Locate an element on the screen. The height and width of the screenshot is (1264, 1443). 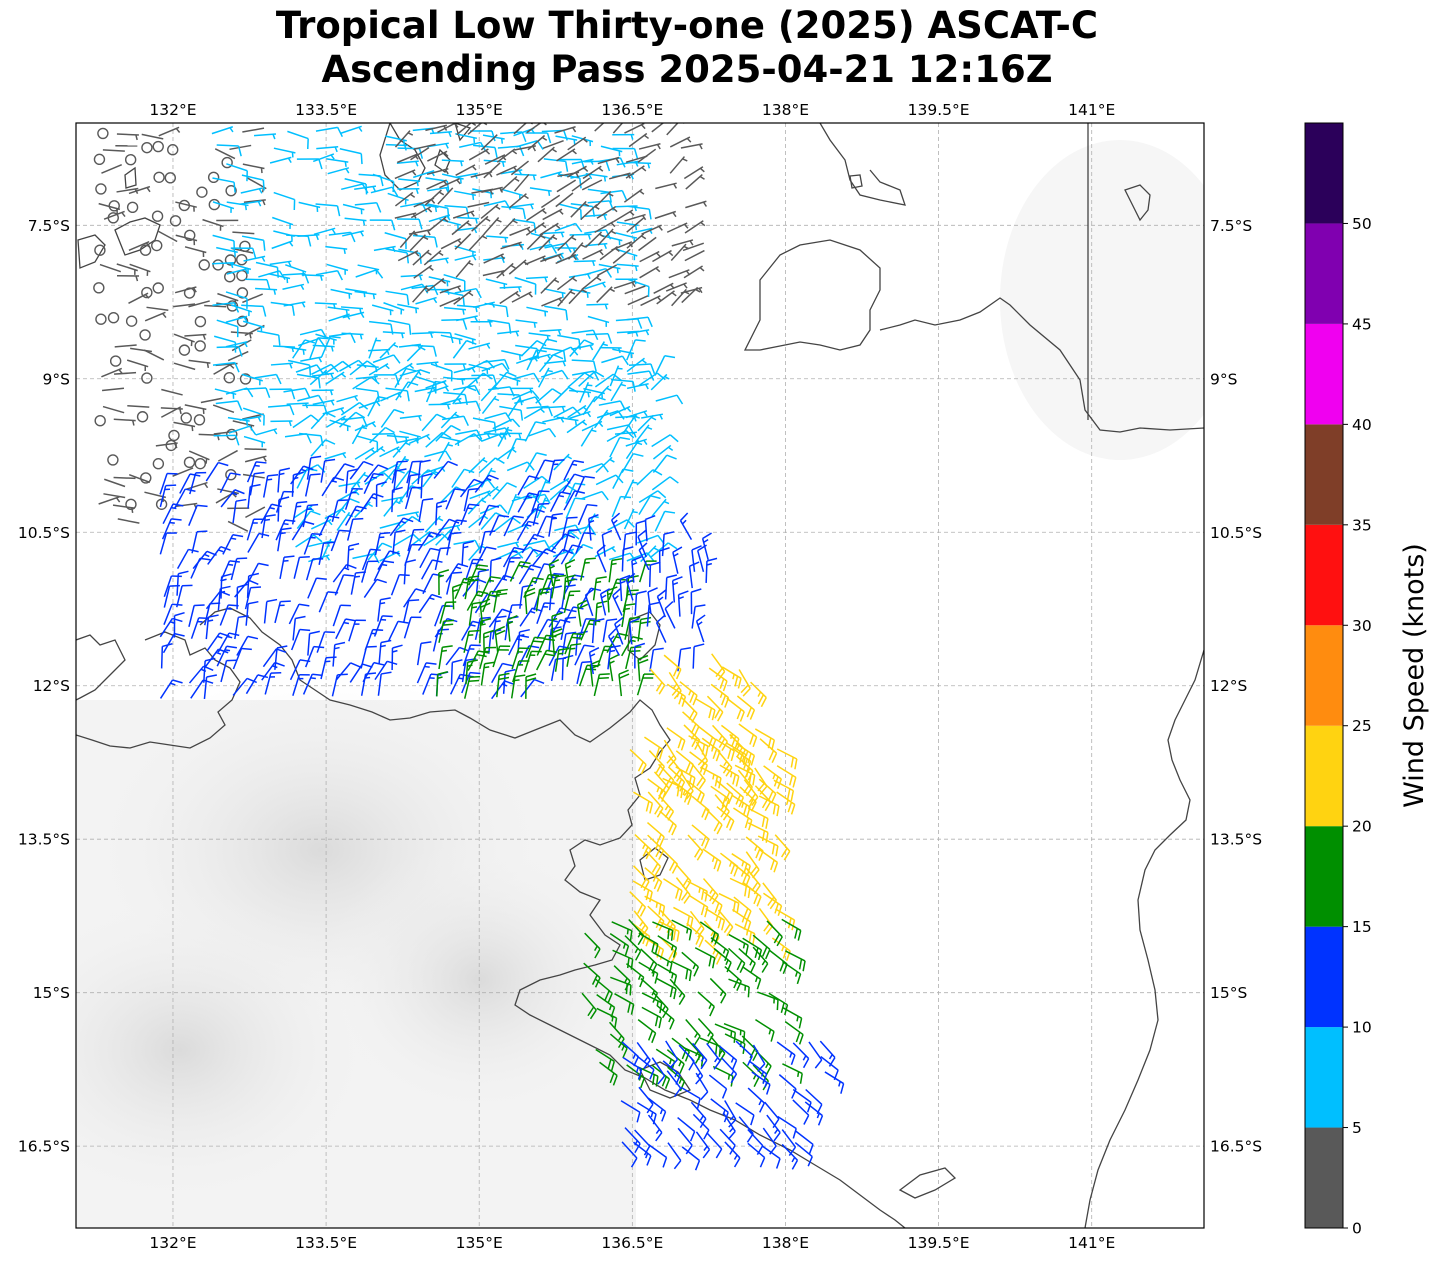
lat-tick-label-right: 10.5°S is located at coordinates (1236, 533).